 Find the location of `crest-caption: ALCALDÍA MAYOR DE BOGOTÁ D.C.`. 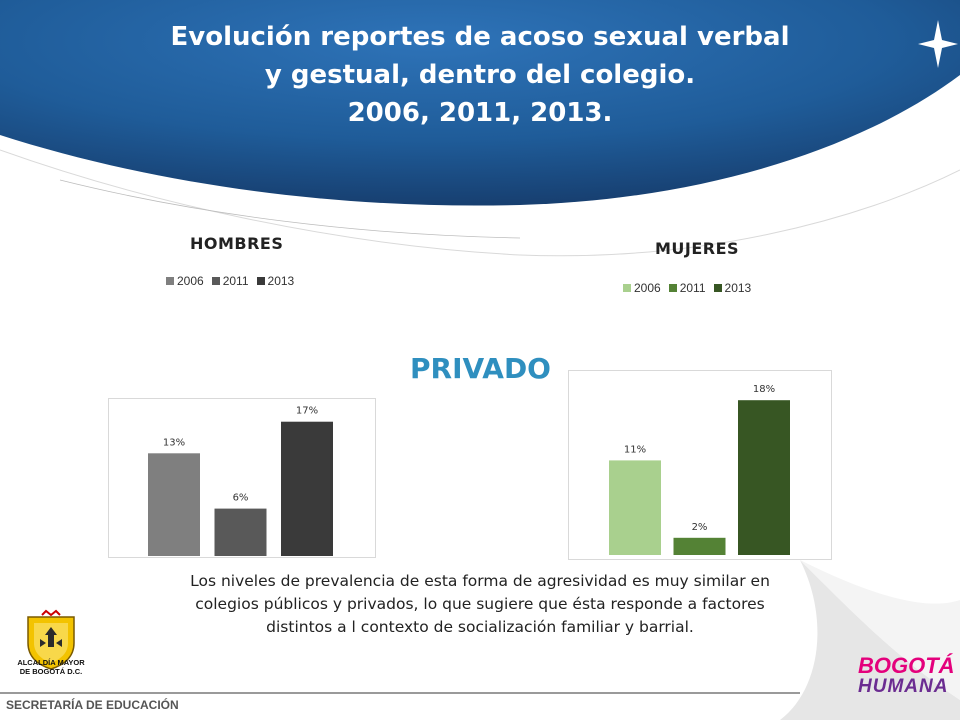

crest-caption: ALCALDÍA MAYOR DE BOGOTÁ D.C. is located at coordinates (51, 667).